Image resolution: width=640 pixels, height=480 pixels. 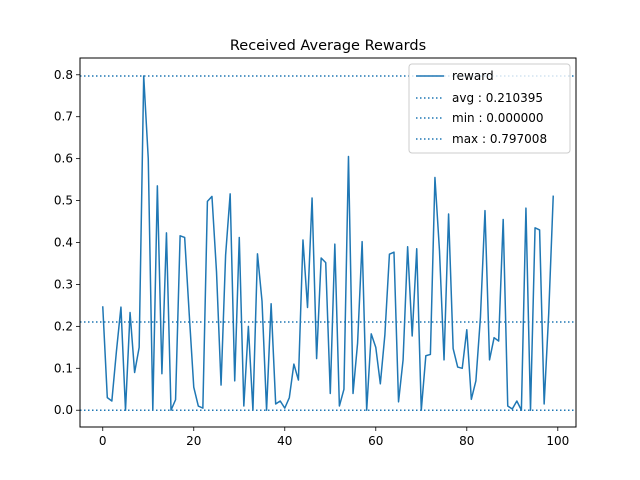 I want to click on x-tick-label: 100, so click(x=557, y=441).